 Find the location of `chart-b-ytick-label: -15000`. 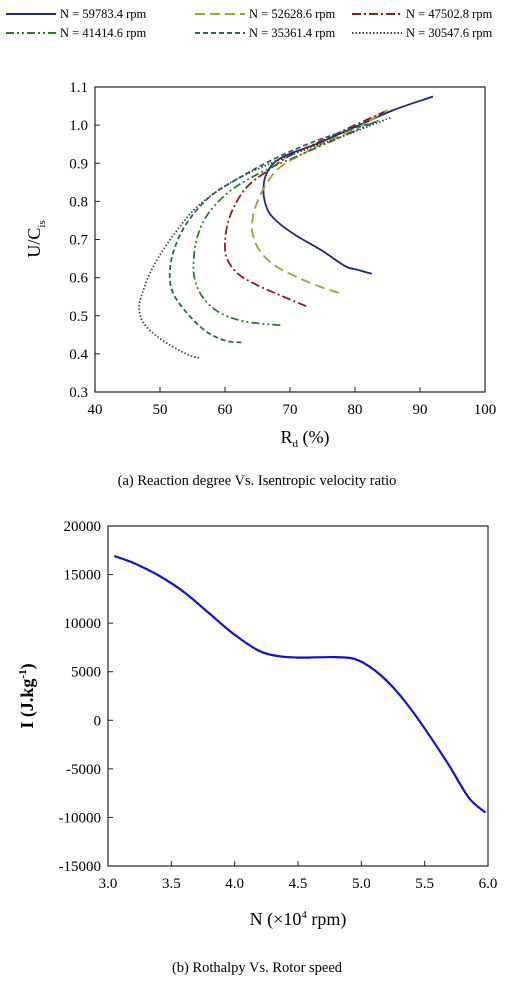

chart-b-ytick-label: -15000 is located at coordinates (80, 867).